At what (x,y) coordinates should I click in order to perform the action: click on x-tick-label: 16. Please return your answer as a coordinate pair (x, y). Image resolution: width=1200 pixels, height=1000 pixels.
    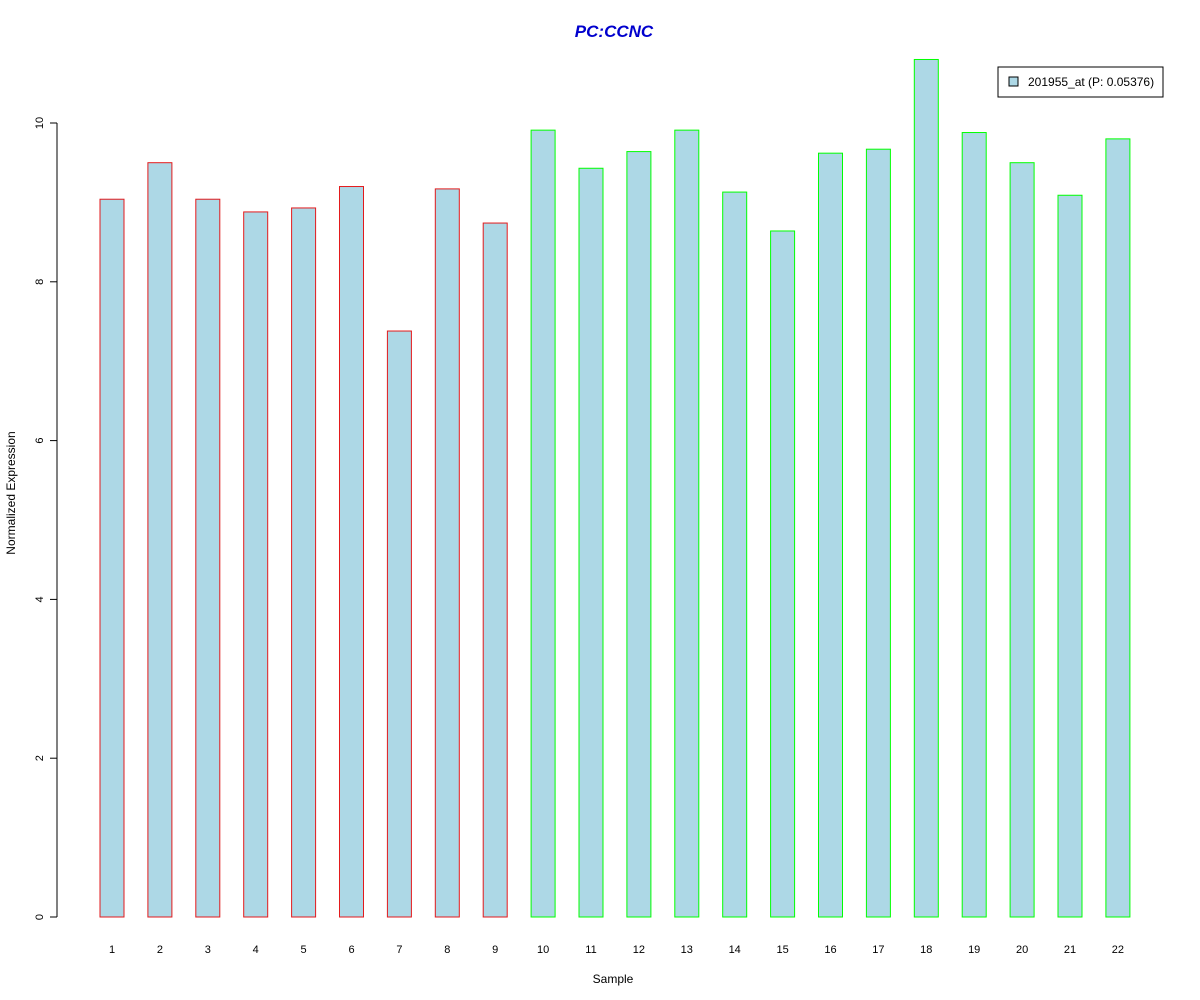
    Looking at the image, I should click on (830, 950).